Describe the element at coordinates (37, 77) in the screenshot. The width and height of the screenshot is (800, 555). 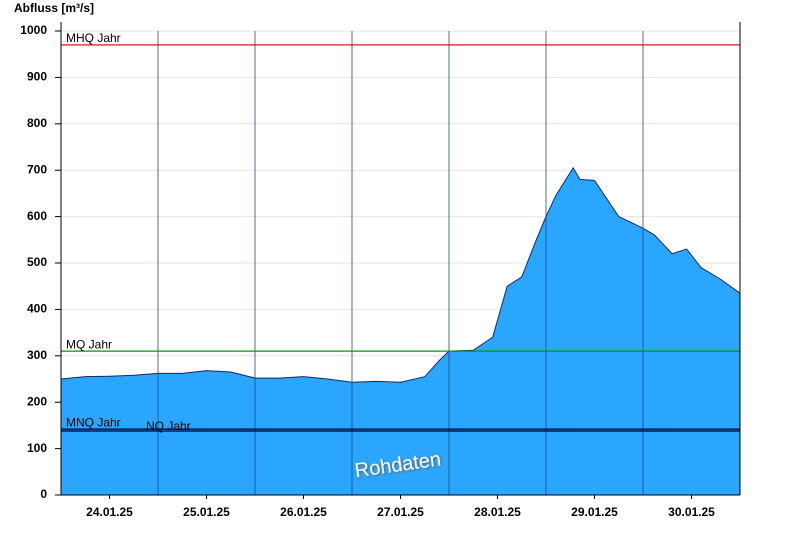
I see `y-tick-label: 900` at that location.